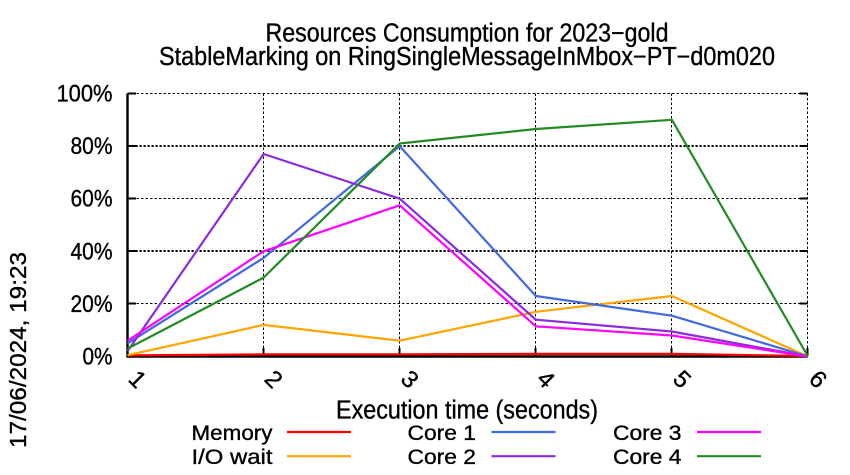  Describe the element at coordinates (92, 251) in the screenshot. I see `svg-text: 40%` at that location.